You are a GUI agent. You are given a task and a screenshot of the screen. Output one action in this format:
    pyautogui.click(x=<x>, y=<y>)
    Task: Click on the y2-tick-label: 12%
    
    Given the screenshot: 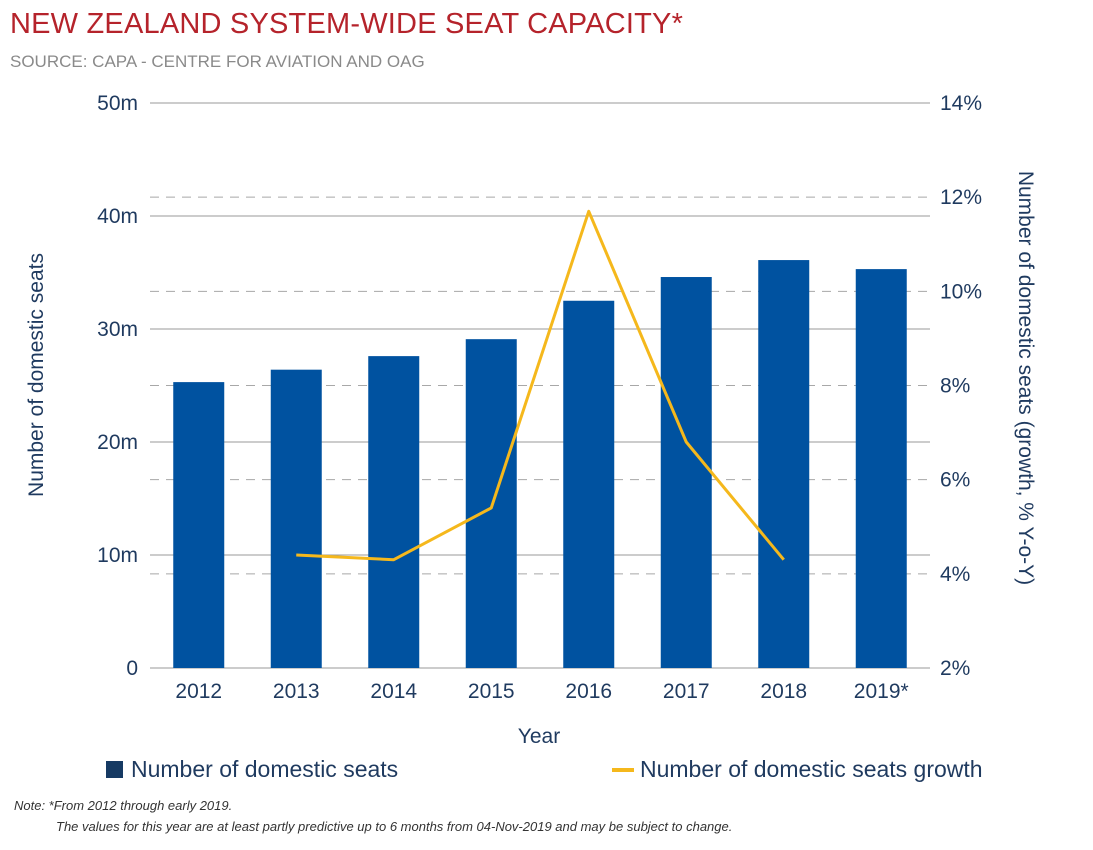 What is the action you would take?
    pyautogui.click(x=961, y=197)
    